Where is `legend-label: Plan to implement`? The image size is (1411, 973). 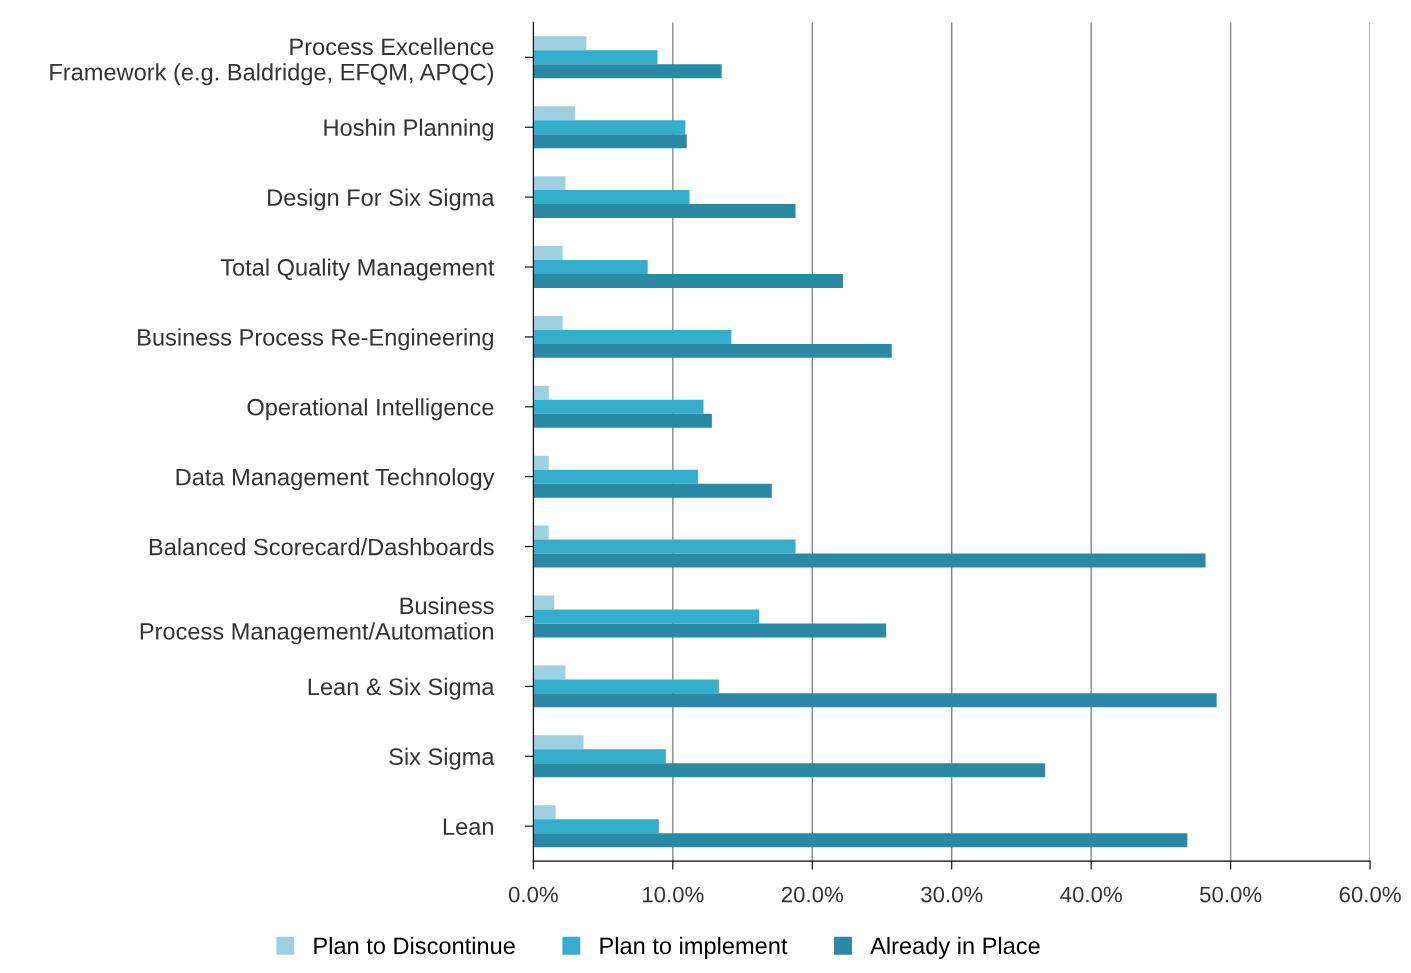 legend-label: Plan to implement is located at coordinates (694, 947).